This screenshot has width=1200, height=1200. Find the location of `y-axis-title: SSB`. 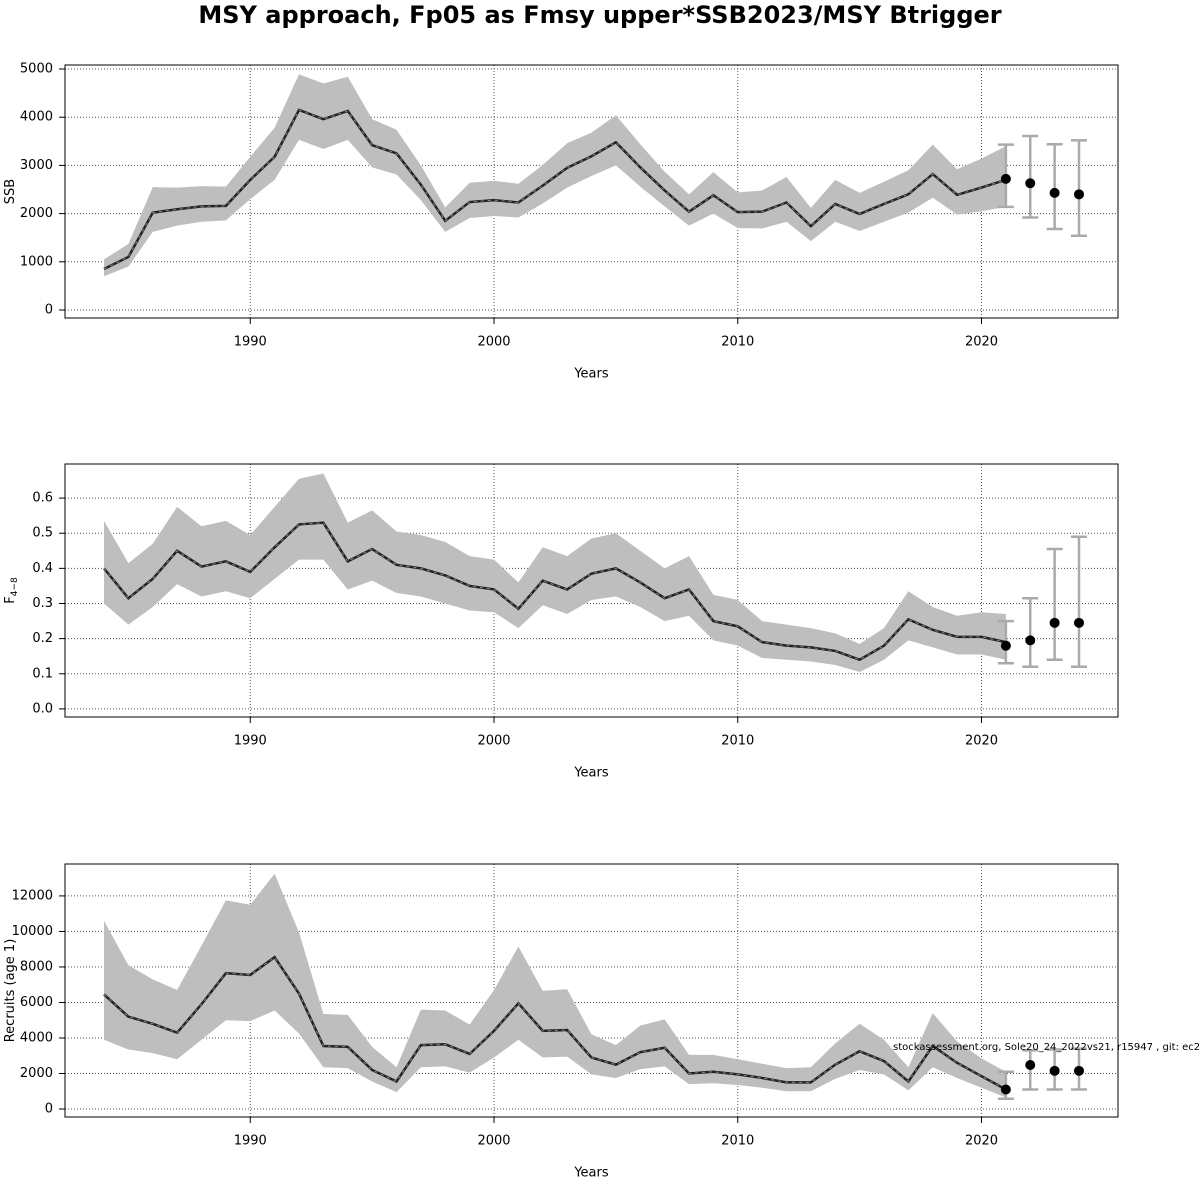

y-axis-title: SSB is located at coordinates (10, 191).